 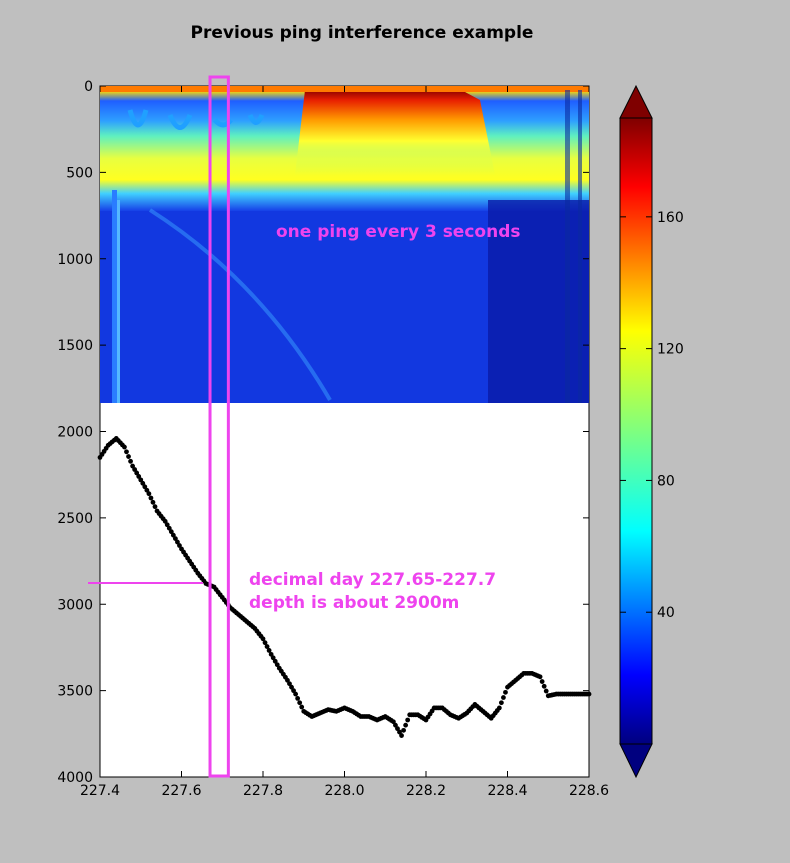 What do you see at coordinates (88, 87) in the screenshot?
I see `y-tick-label: 0` at bounding box center [88, 87].